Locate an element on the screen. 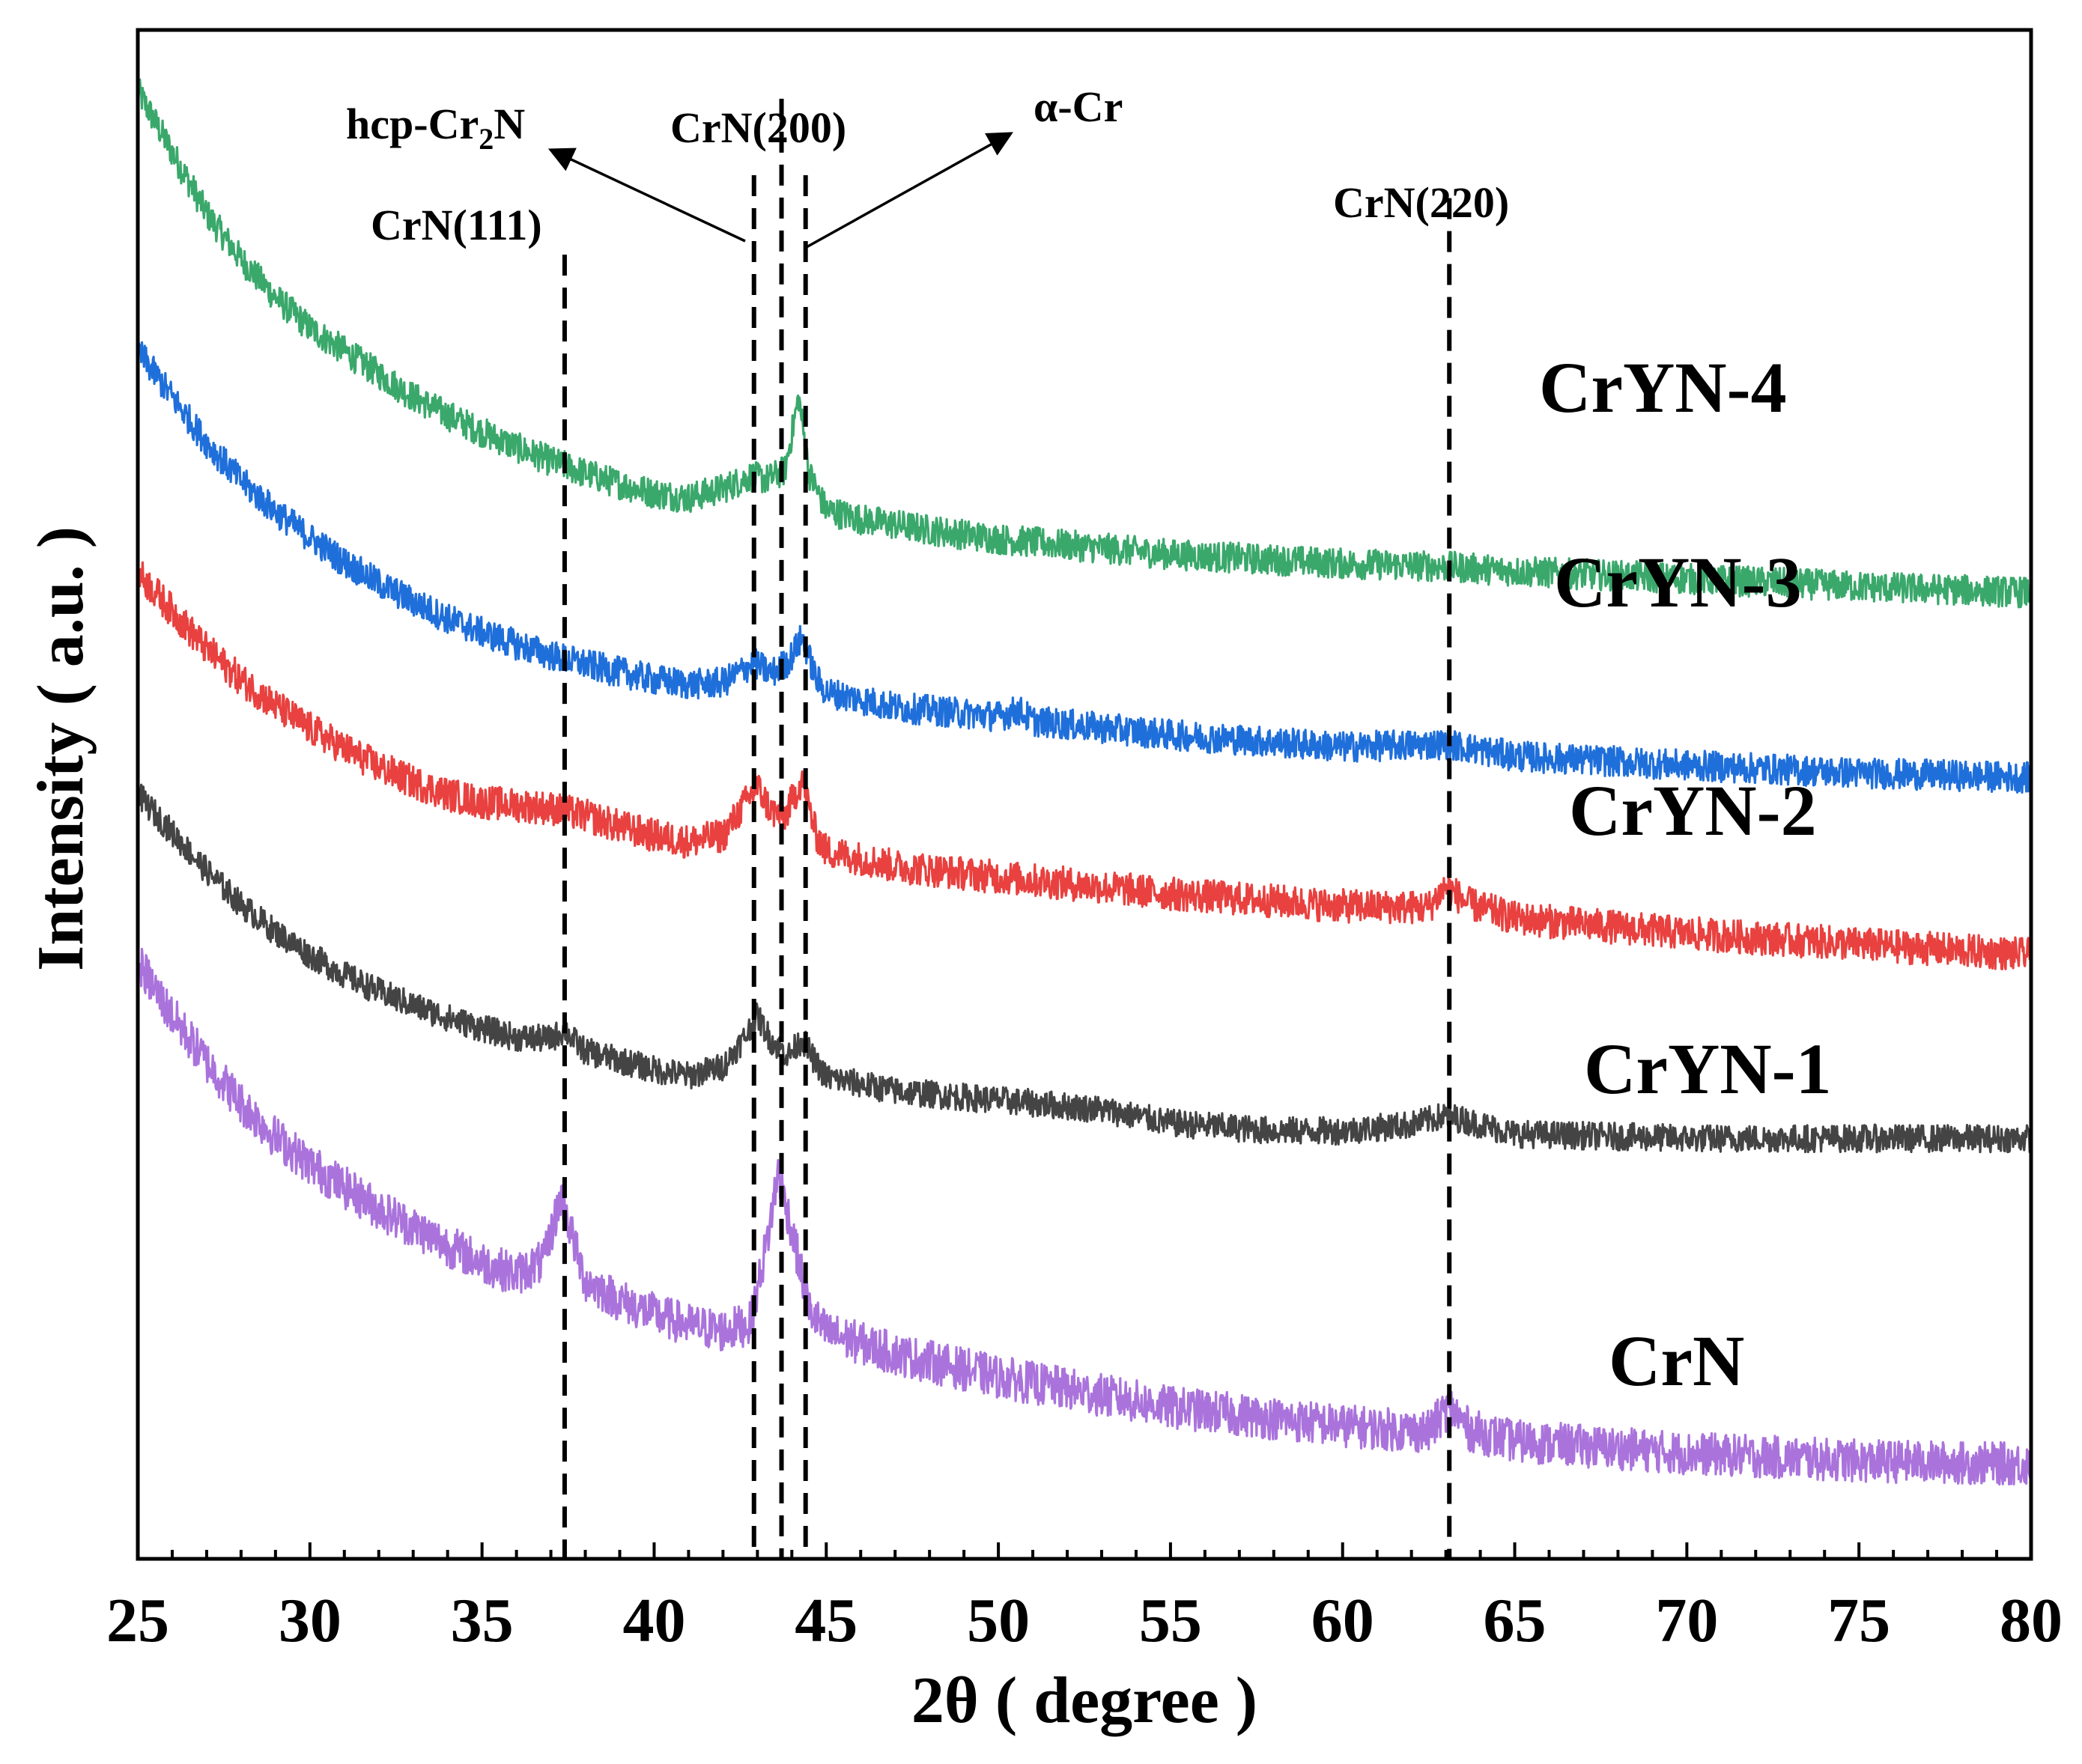 The height and width of the screenshot is (1764, 2082). series-label-cryn2: CrYN-2 is located at coordinates (1693, 810).